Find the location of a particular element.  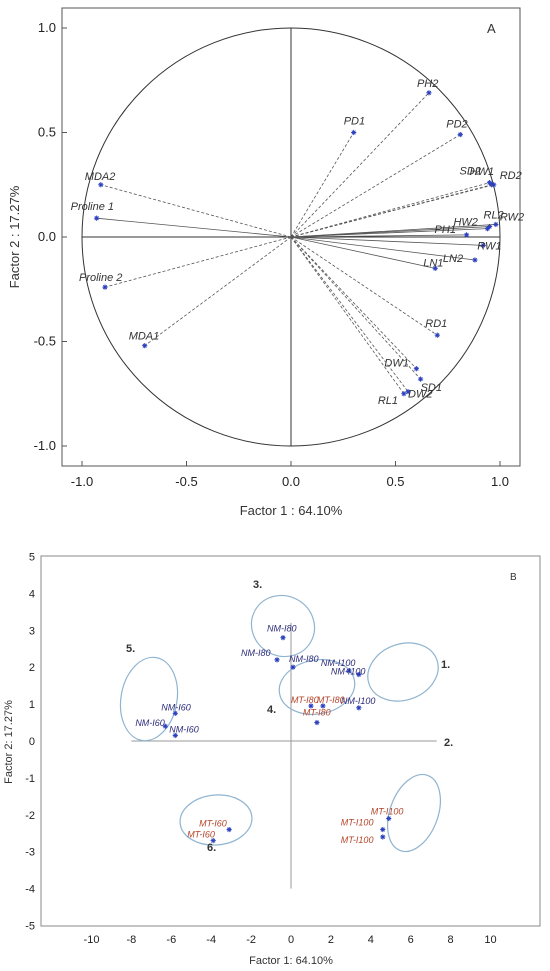

cluster-number: 3. is located at coordinates (257, 585).